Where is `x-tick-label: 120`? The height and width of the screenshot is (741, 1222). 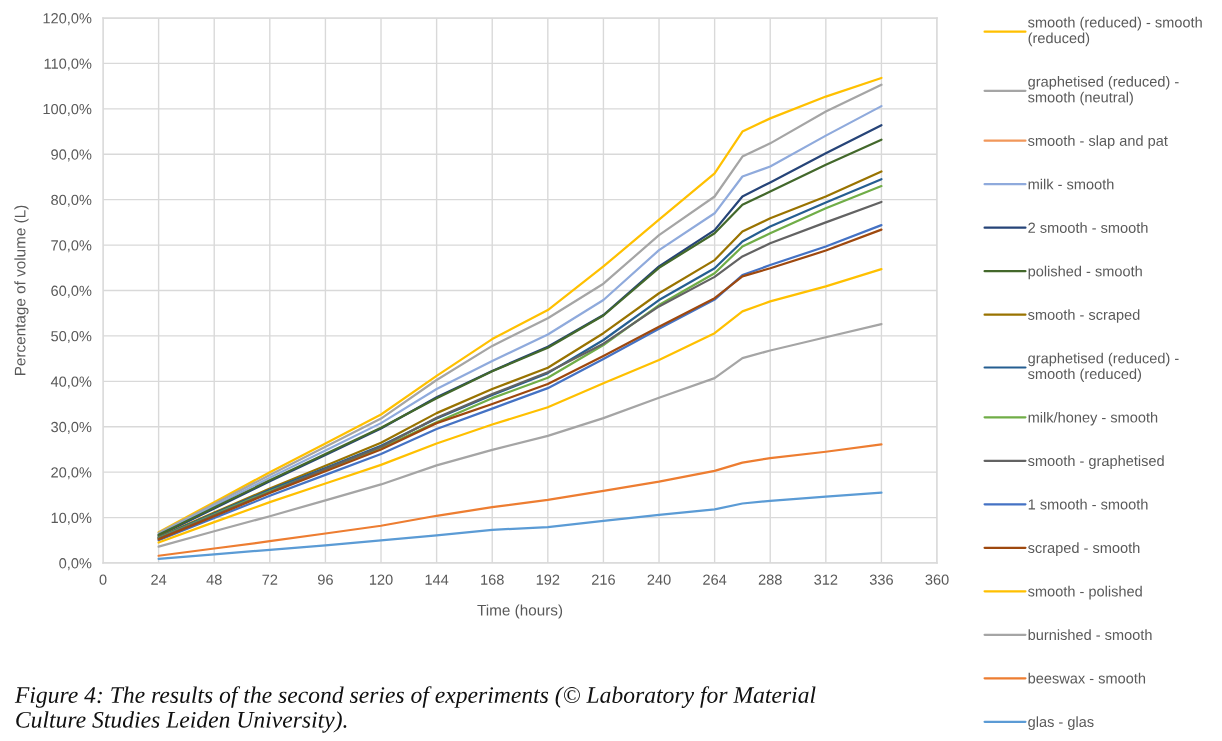
x-tick-label: 120 is located at coordinates (381, 579).